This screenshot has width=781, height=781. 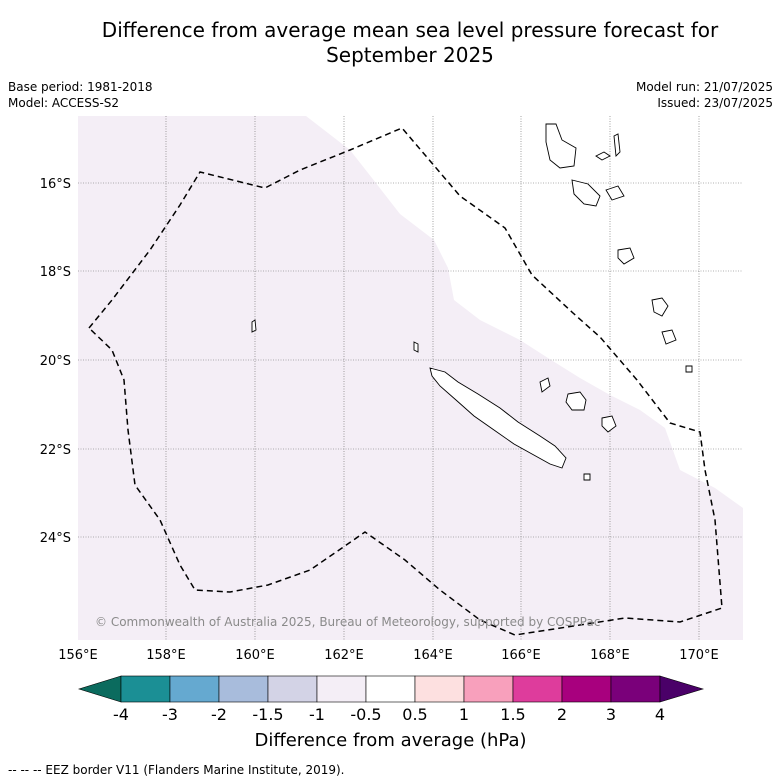 I want to click on vanuatu-malakula, so click(x=586, y=193).